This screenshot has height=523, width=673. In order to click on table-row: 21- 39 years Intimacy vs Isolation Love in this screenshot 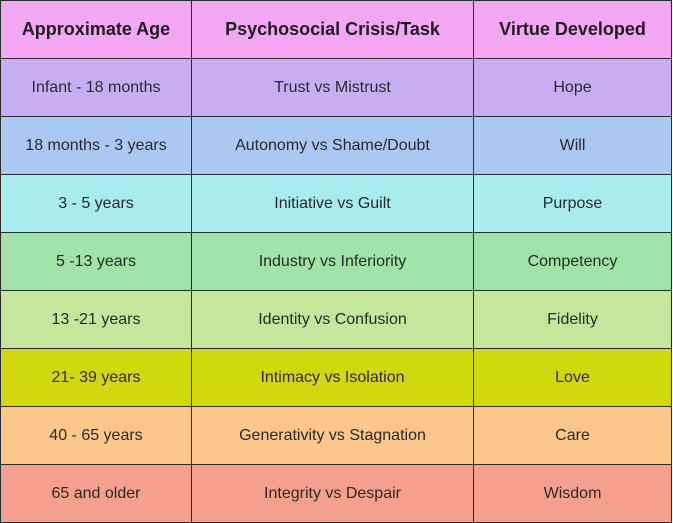, I will do `click(336, 377)`.